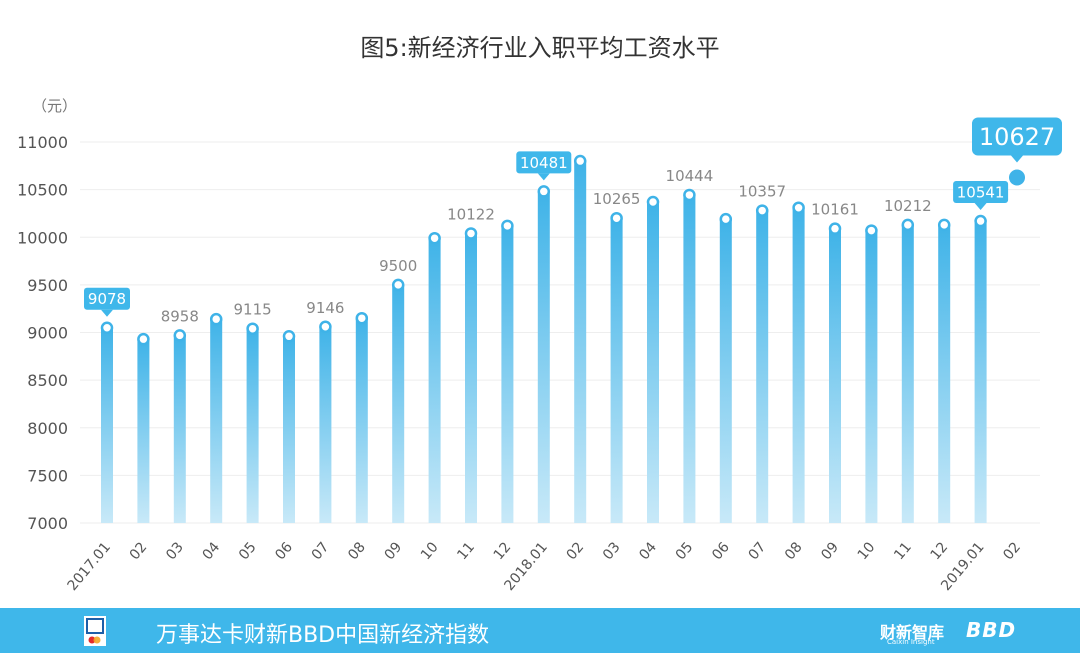 This screenshot has width=1080, height=653. What do you see at coordinates (471, 214) in the screenshot?
I see `data-label: 10122` at bounding box center [471, 214].